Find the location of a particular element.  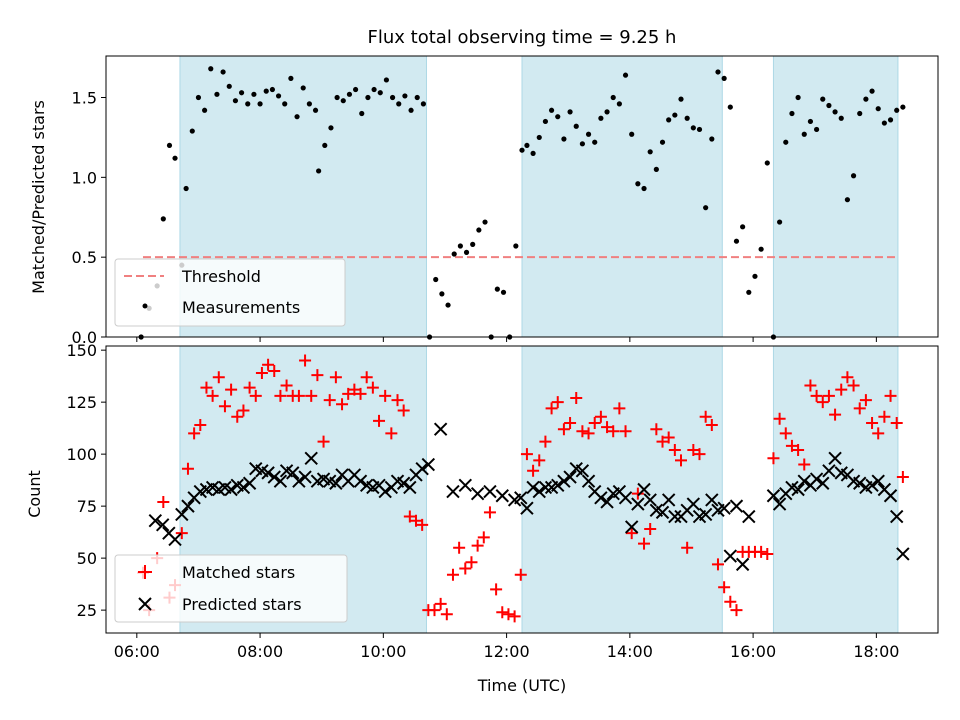

x-axis-label: Time (UTC) is located at coordinates (521, 685).